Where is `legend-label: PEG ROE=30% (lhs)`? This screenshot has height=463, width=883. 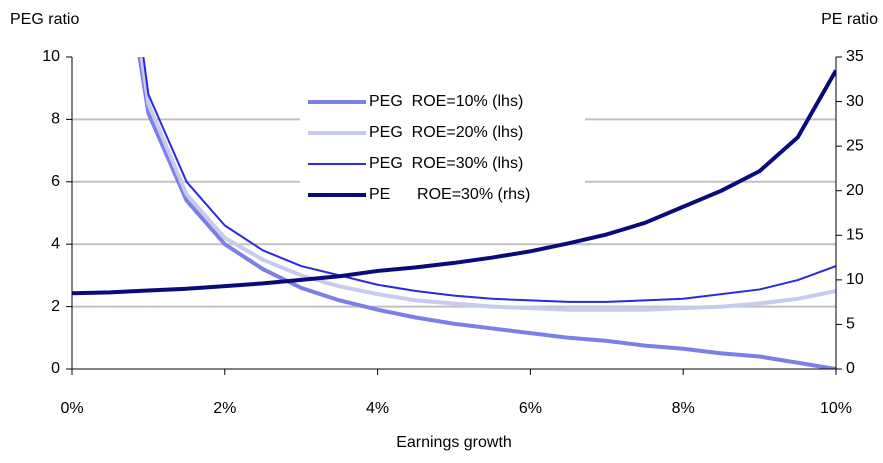 legend-label: PEG ROE=30% (lhs) is located at coordinates (446, 163).